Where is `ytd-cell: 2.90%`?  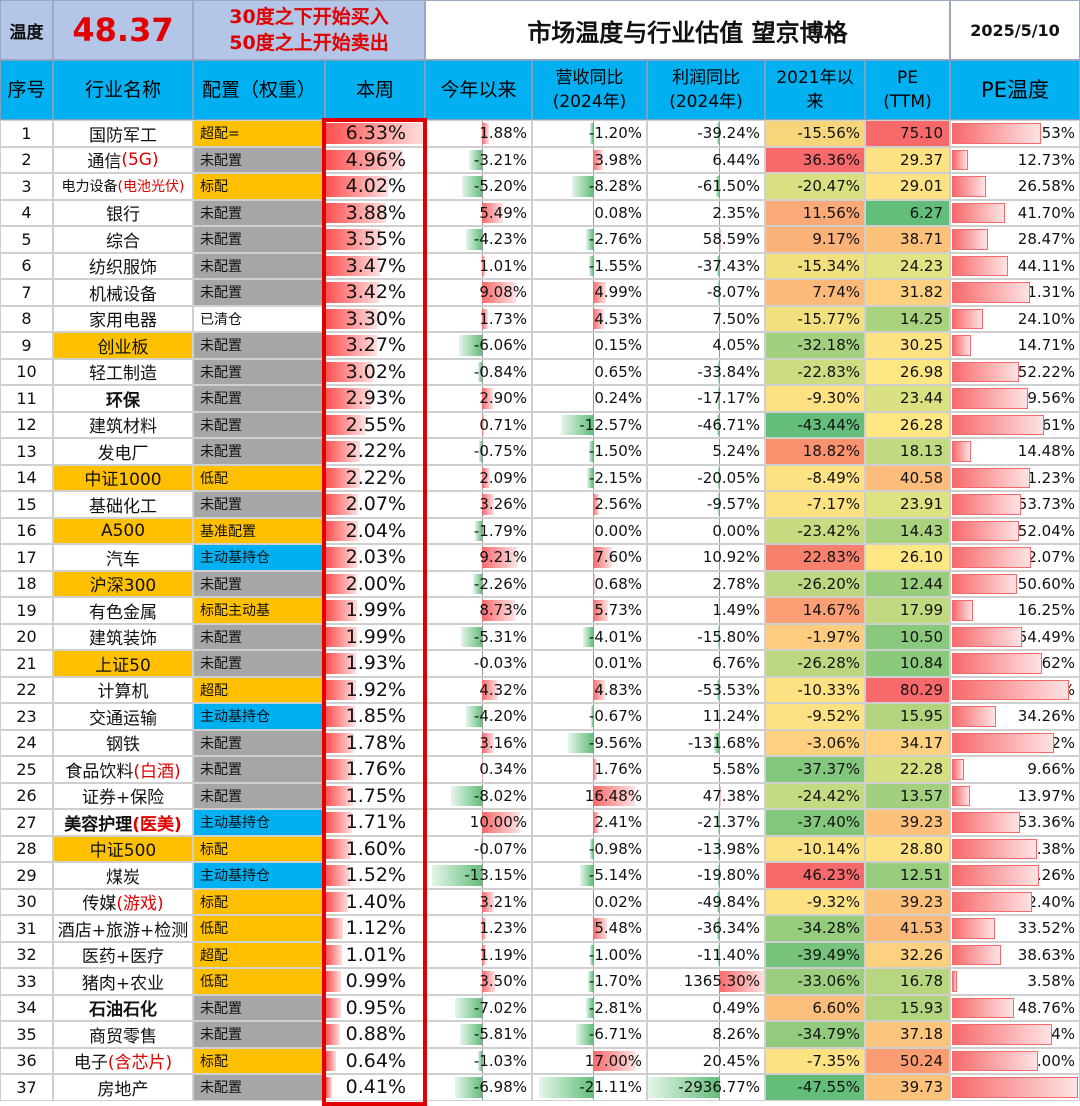
ytd-cell: 2.90% is located at coordinates (478, 398).